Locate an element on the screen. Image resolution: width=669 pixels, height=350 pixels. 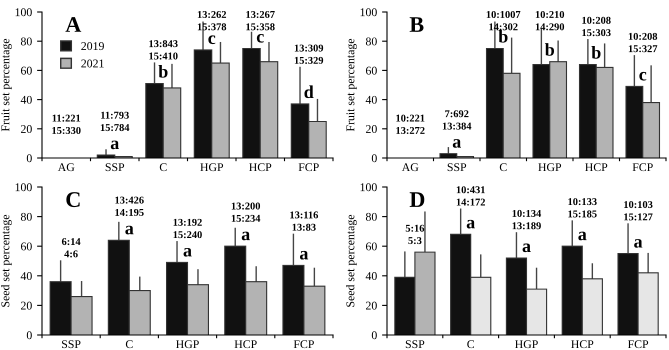
annotation: 13:426 14:195 is located at coordinates (129, 206).